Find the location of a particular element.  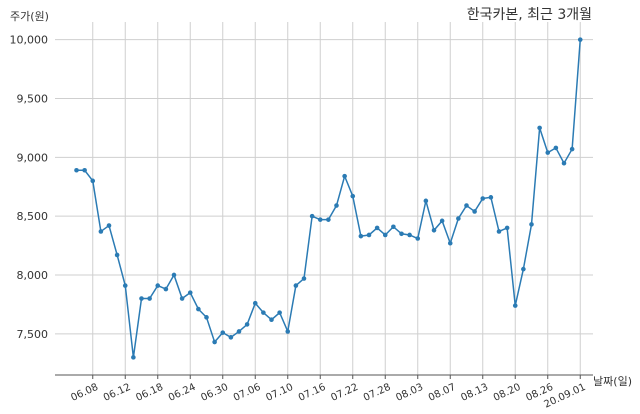

x-tick-label: 07.06 is located at coordinates (247, 393).